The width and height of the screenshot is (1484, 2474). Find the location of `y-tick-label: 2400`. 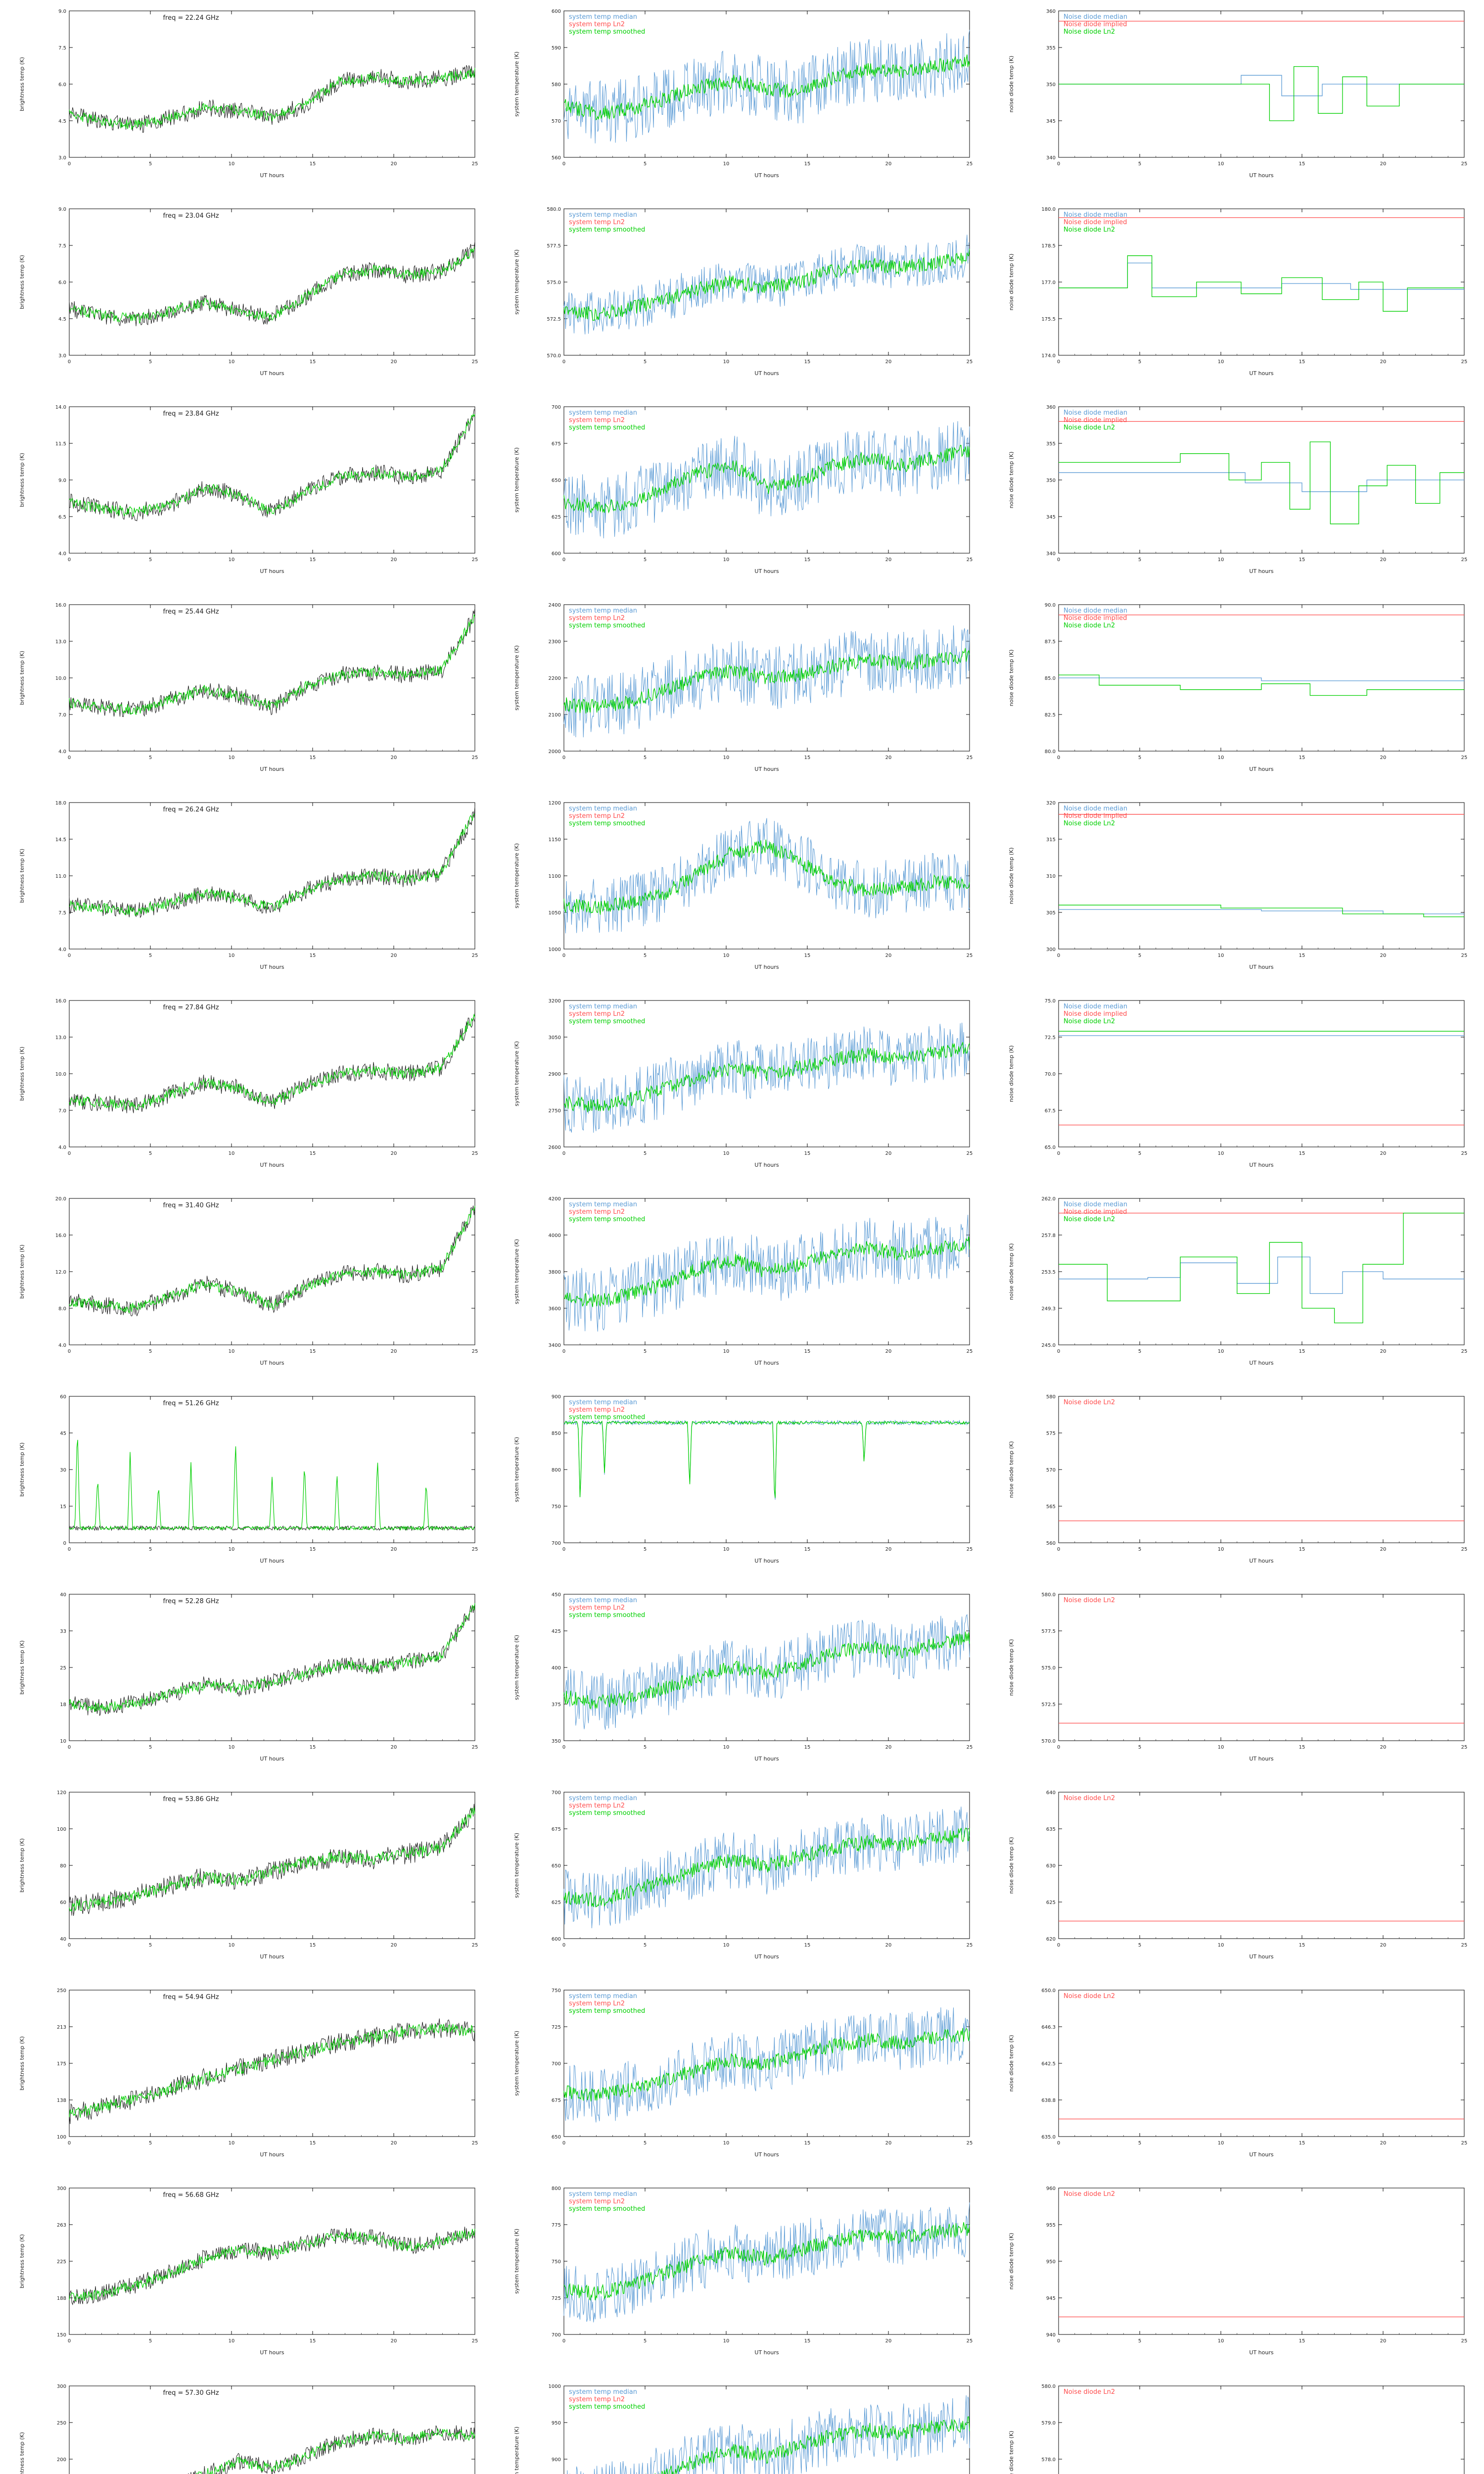

y-tick-label: 2400 is located at coordinates (555, 606).